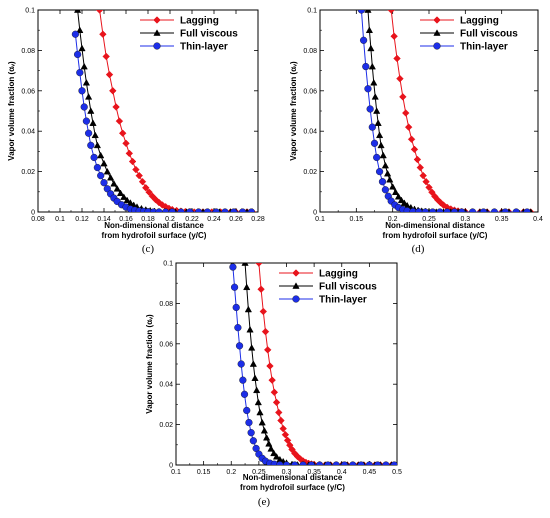  Describe the element at coordinates (465, 219) in the screenshot. I see `x-tick-label: 0.3` at that location.